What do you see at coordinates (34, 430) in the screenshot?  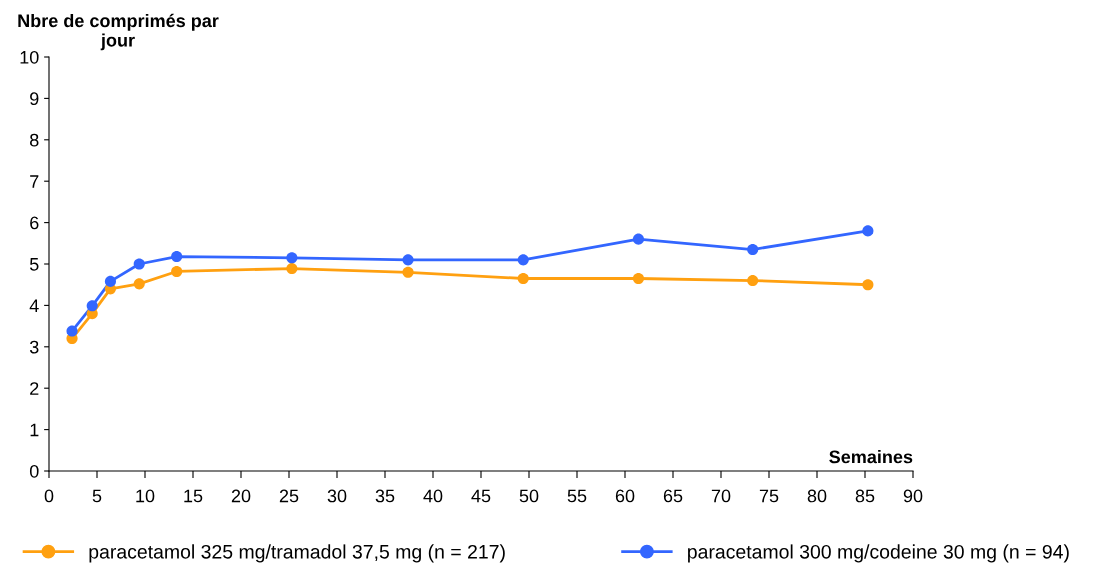 I see `y-tick-label: 1` at bounding box center [34, 430].